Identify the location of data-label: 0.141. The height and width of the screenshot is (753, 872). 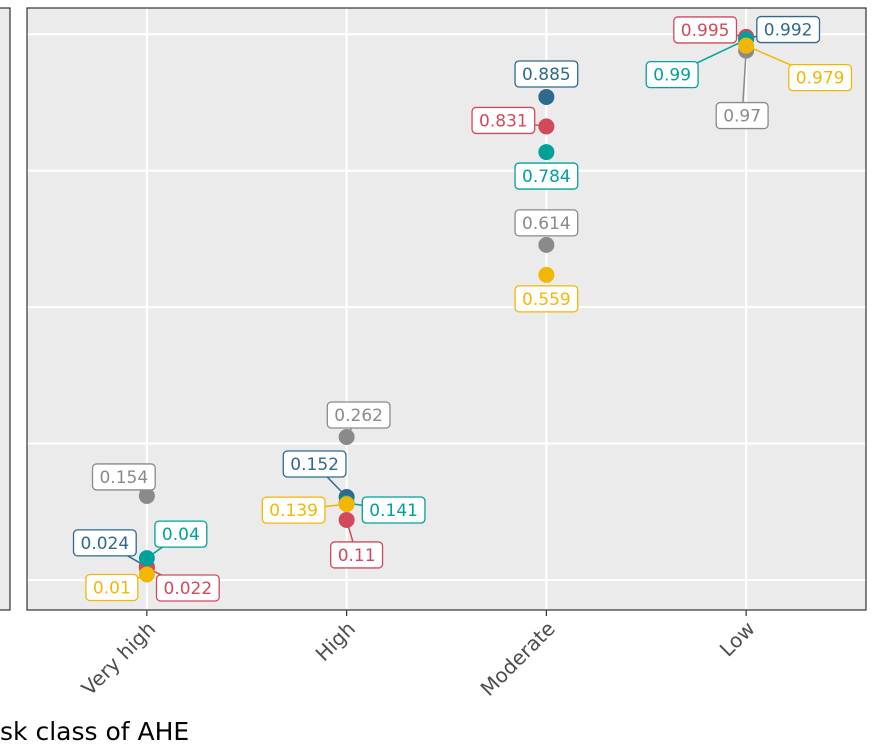
(393, 511).